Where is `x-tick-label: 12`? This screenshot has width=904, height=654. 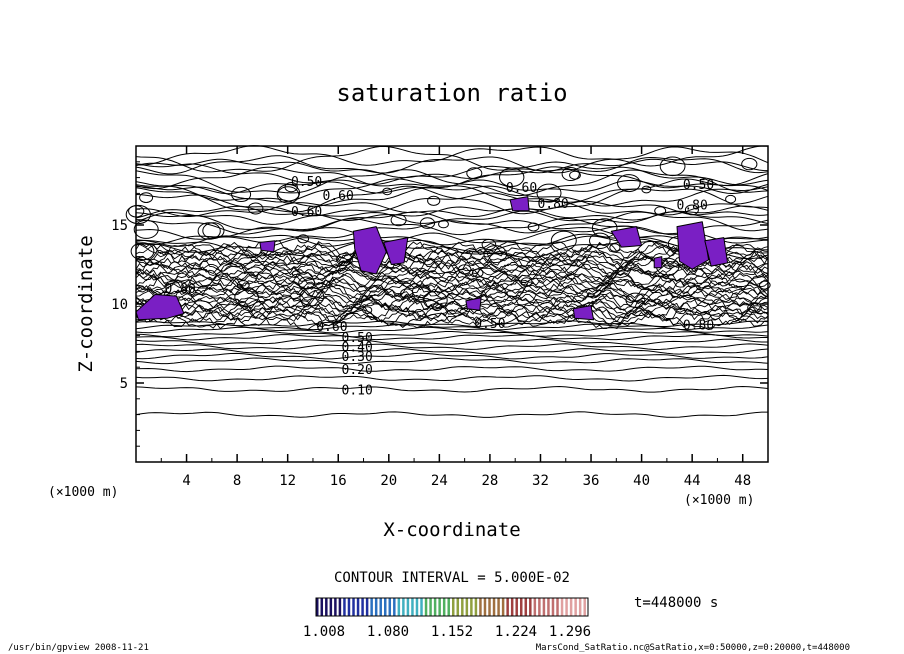
x-tick-label: 12 is located at coordinates (287, 481).